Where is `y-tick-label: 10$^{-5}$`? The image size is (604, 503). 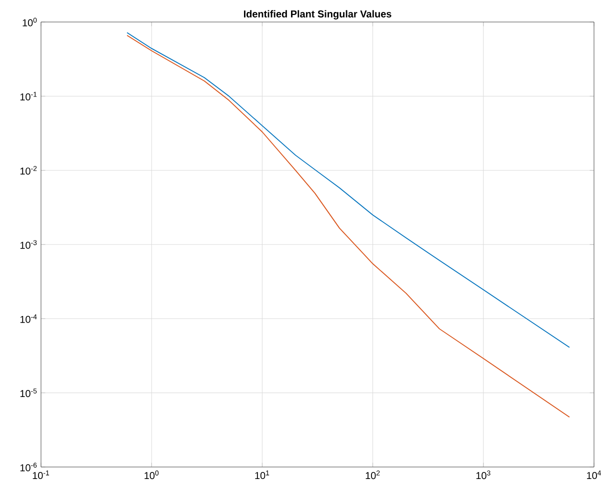
y-tick-label: 10$^{-5}$ is located at coordinates (28, 393).